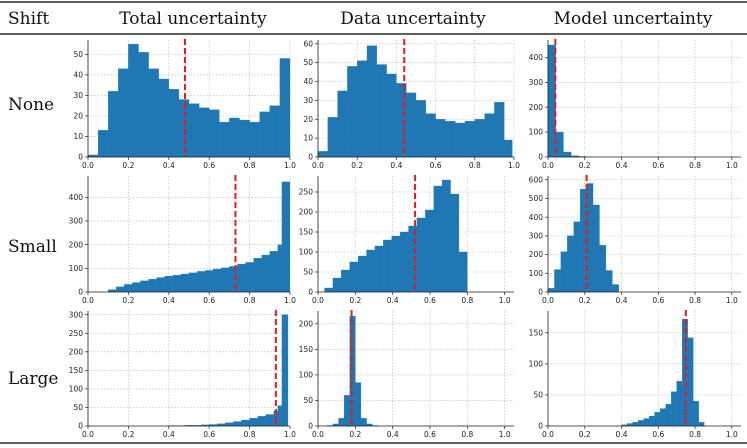 Image resolution: width=747 pixels, height=448 pixels. What do you see at coordinates (31, 105) in the screenshot?
I see `row-label-none: None` at bounding box center [31, 105].